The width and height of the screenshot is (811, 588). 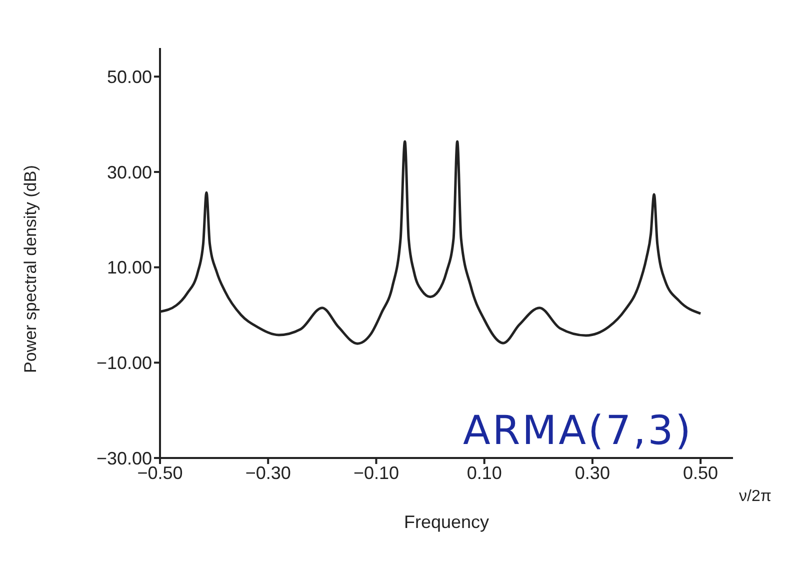 I want to click on x-tick-label: −0.30, so click(x=268, y=472).